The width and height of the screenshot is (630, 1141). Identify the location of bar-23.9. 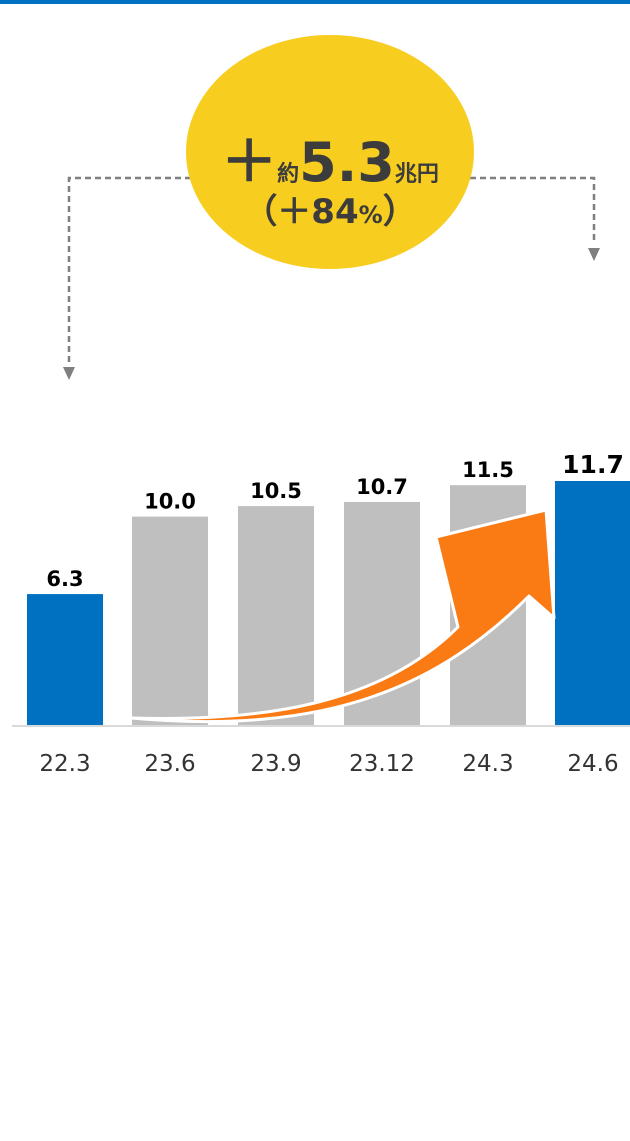
(276, 616).